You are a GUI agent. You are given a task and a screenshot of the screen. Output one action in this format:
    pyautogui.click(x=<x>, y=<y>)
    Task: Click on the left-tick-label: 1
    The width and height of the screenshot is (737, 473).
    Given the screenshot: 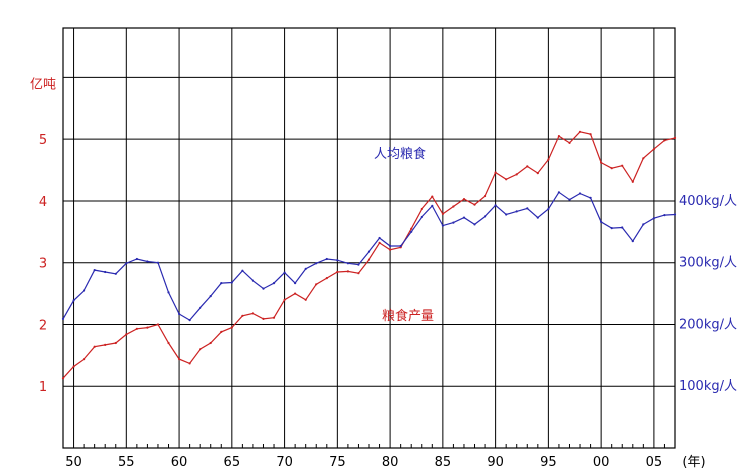 What is the action you would take?
    pyautogui.click(x=43, y=387)
    